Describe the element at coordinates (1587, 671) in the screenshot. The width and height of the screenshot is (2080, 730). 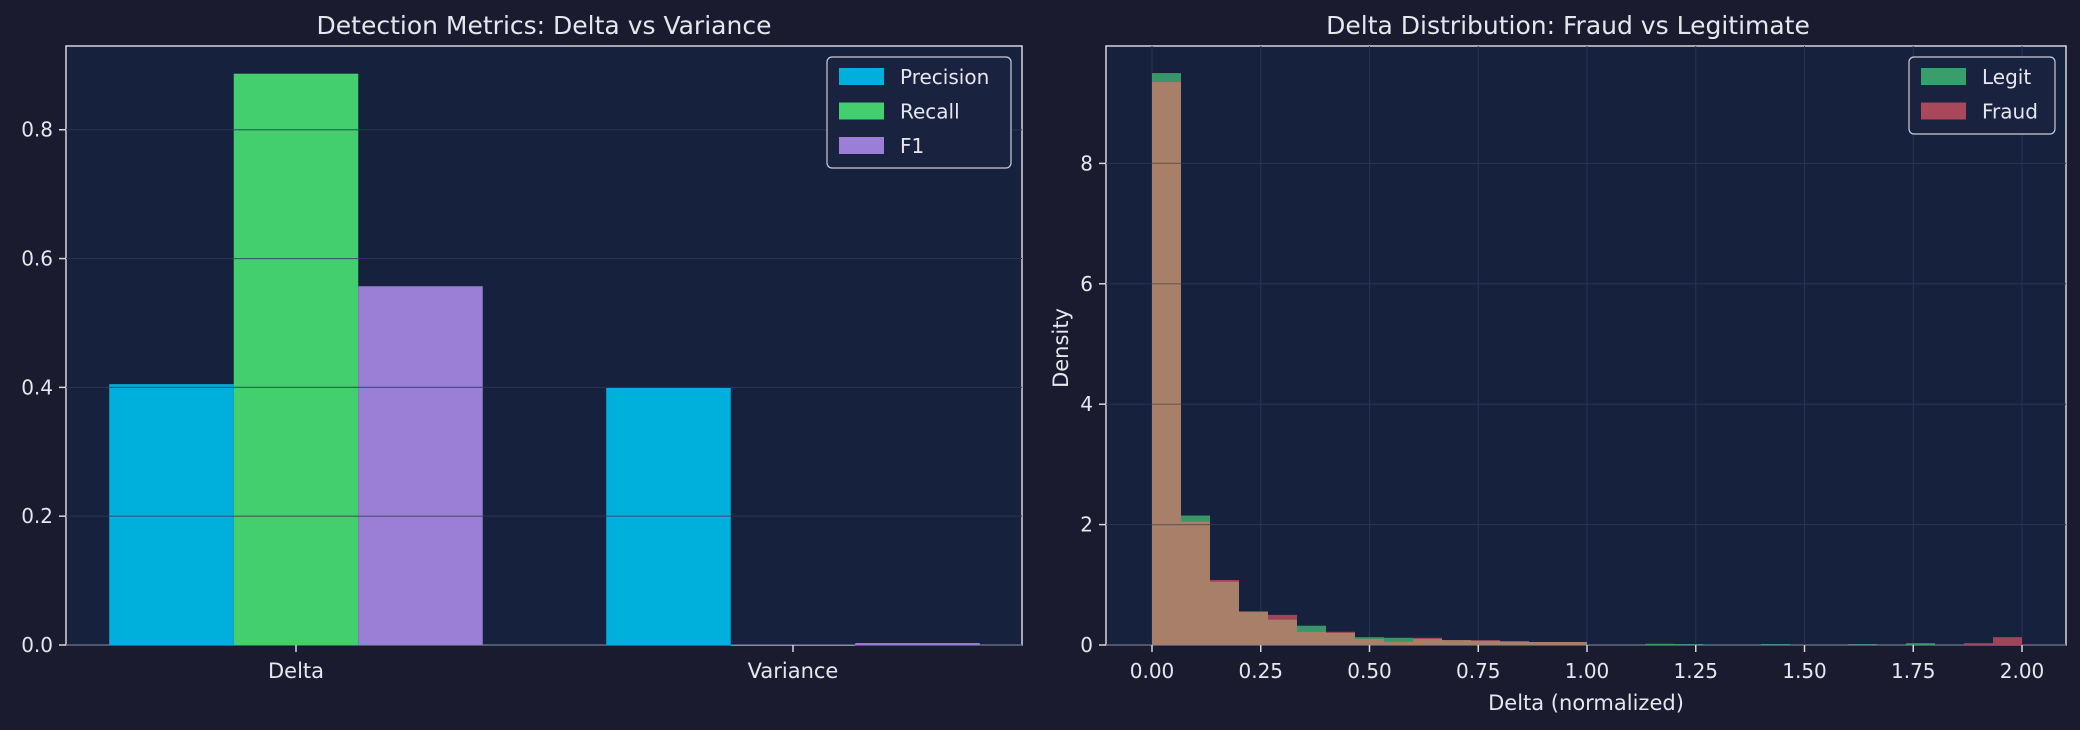
I see `x-tick-label: 1.00` at that location.